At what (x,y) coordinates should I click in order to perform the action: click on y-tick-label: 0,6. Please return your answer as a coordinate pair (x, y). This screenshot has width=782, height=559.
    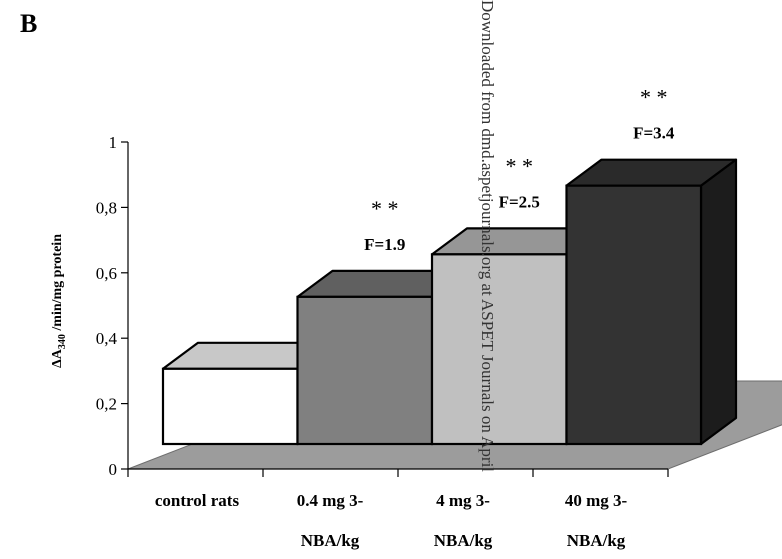
    Looking at the image, I should click on (106, 273).